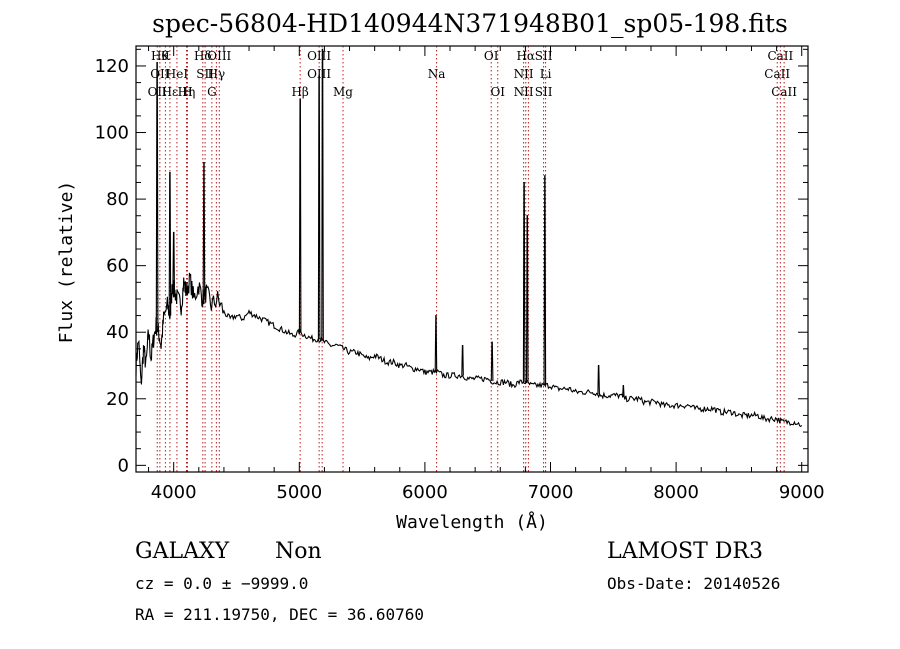 This screenshot has height=649, width=900. I want to click on line-label-10-0: G, so click(212, 92).